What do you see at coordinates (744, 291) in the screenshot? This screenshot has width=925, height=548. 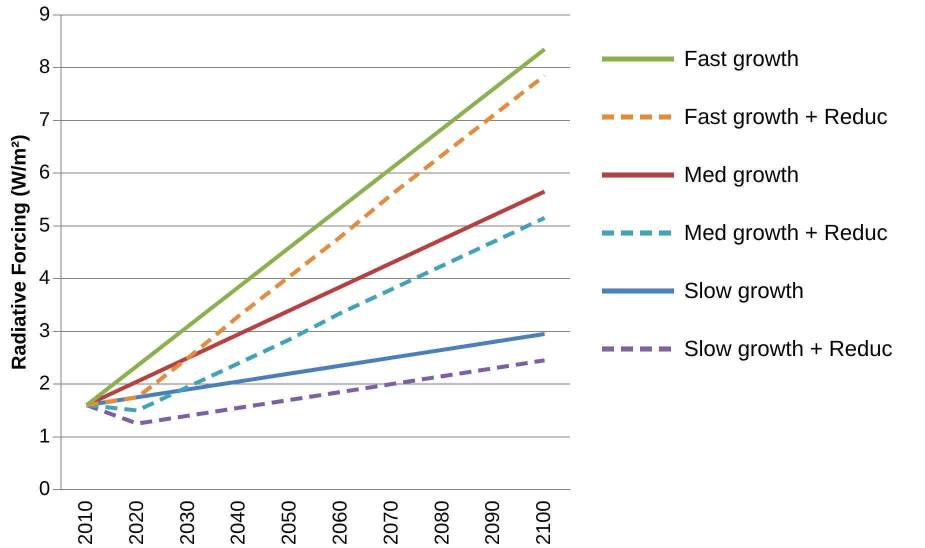 I see `legend-label: Slow growth` at bounding box center [744, 291].